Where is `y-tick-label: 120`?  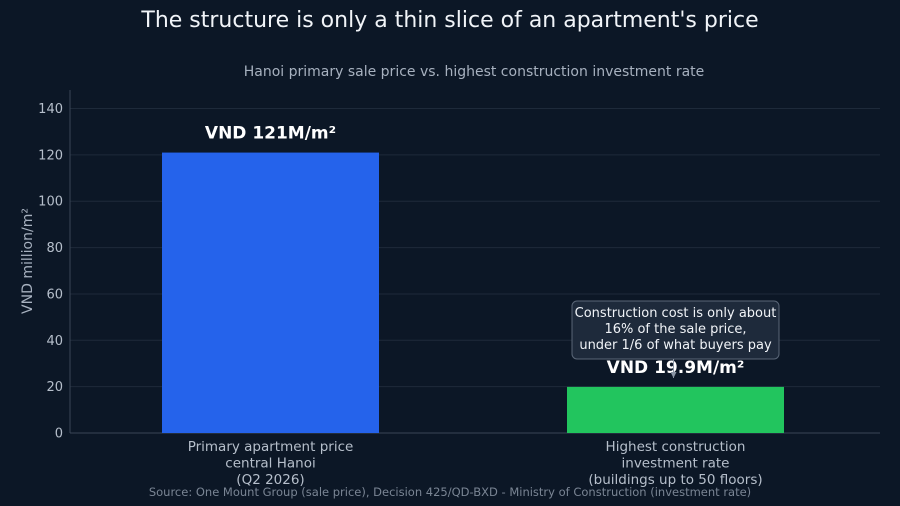 y-tick-label: 120 is located at coordinates (50, 155).